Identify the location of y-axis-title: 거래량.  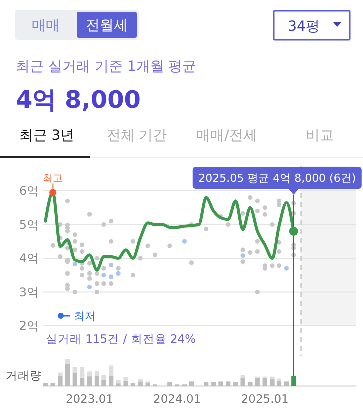
(24, 375).